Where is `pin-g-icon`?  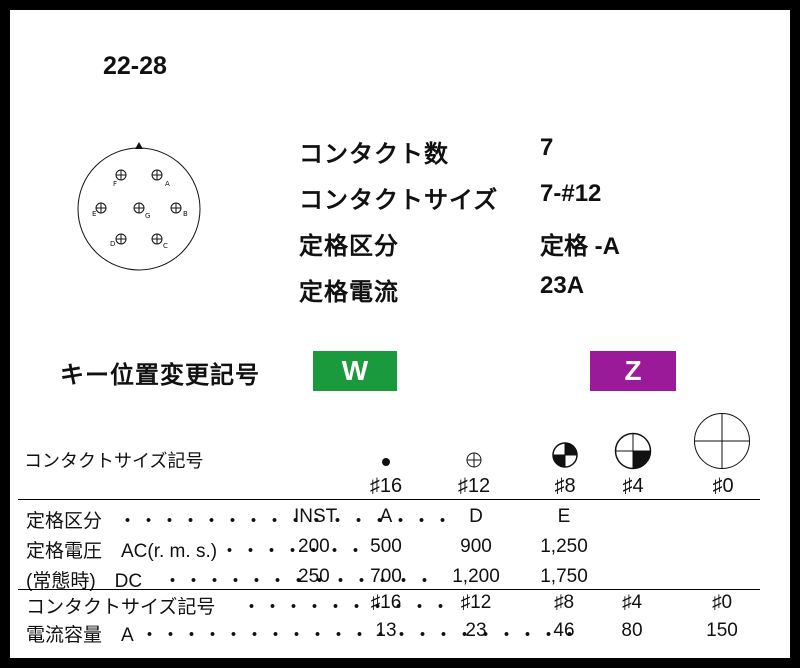
pin-g-icon is located at coordinates (139, 208).